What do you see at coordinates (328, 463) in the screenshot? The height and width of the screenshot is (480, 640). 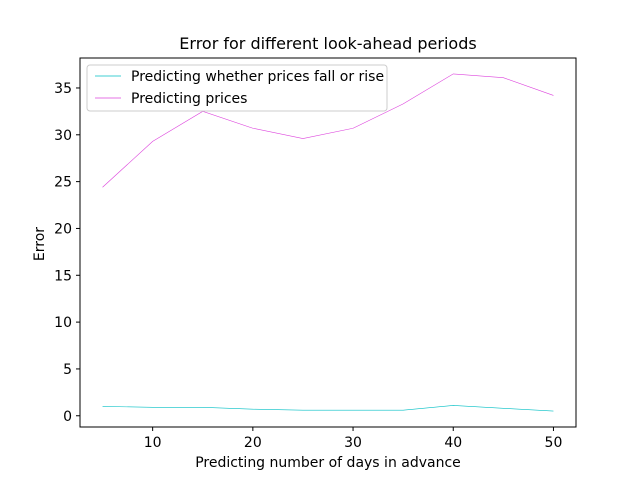 I see `x-axis-label: Predicting number of days in advance` at bounding box center [328, 463].